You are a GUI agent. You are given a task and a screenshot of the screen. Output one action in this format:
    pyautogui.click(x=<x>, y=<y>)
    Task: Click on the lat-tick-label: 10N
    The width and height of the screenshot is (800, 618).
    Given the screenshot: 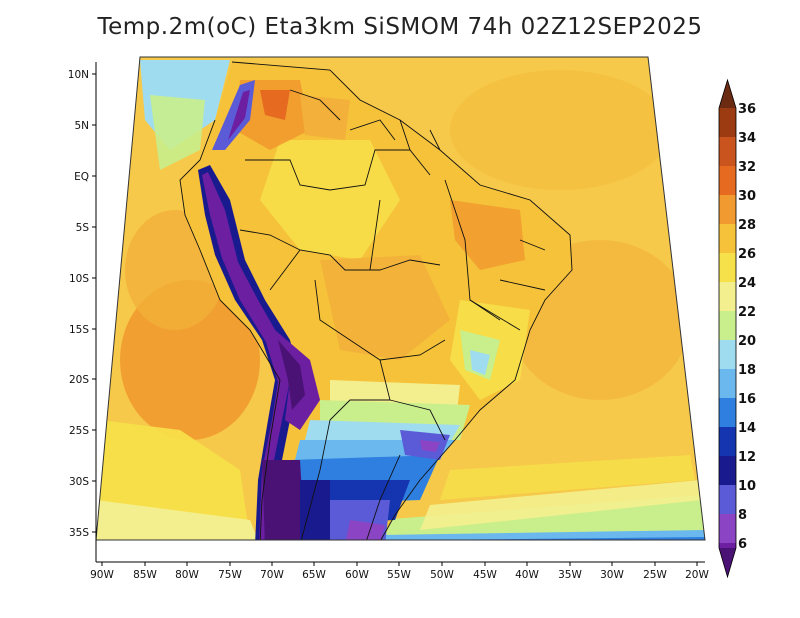 What is the action you would take?
    pyautogui.click(x=78, y=75)
    